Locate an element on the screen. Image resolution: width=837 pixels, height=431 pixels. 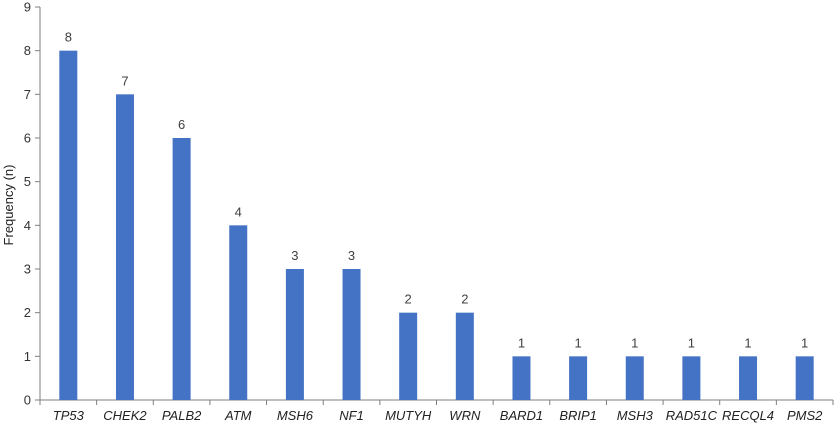
x-tick-label-pms2: PMS2 is located at coordinates (805, 415).